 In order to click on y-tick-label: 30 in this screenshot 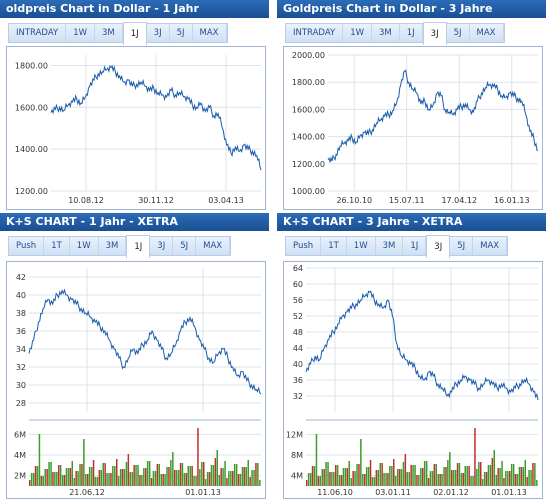, I will do `click(21, 385)`.